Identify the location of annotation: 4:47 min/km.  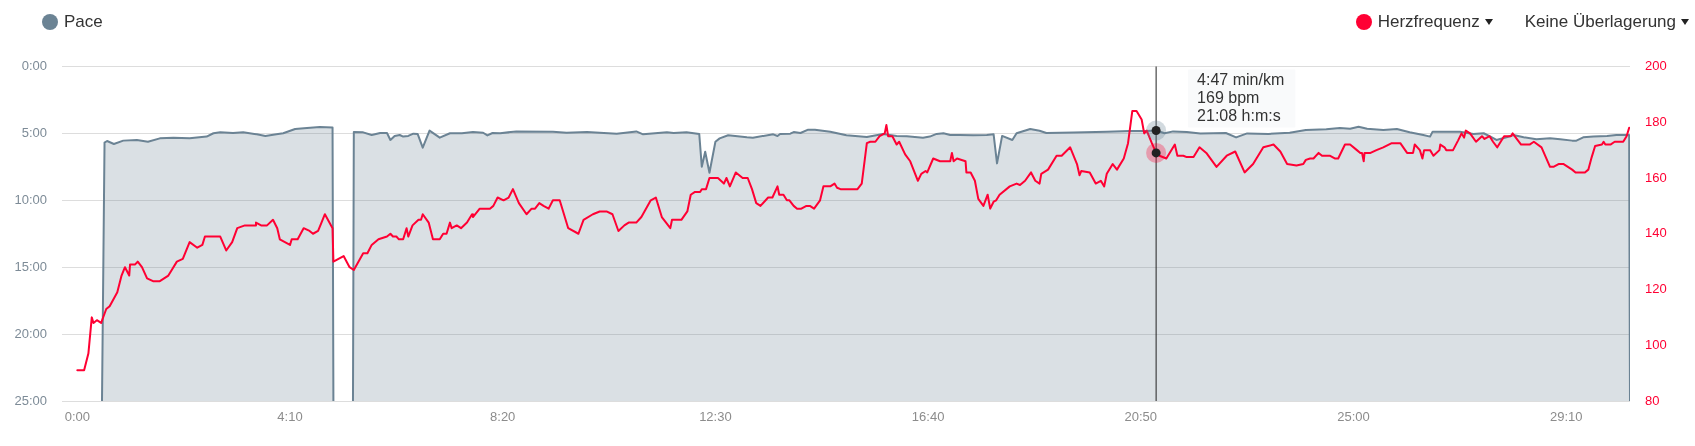
(1241, 79).